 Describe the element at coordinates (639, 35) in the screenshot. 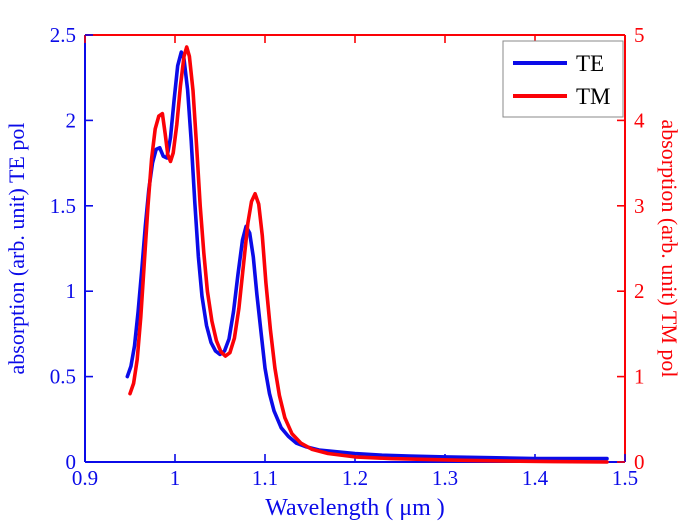

I see `y-right-tick-label: 5` at that location.